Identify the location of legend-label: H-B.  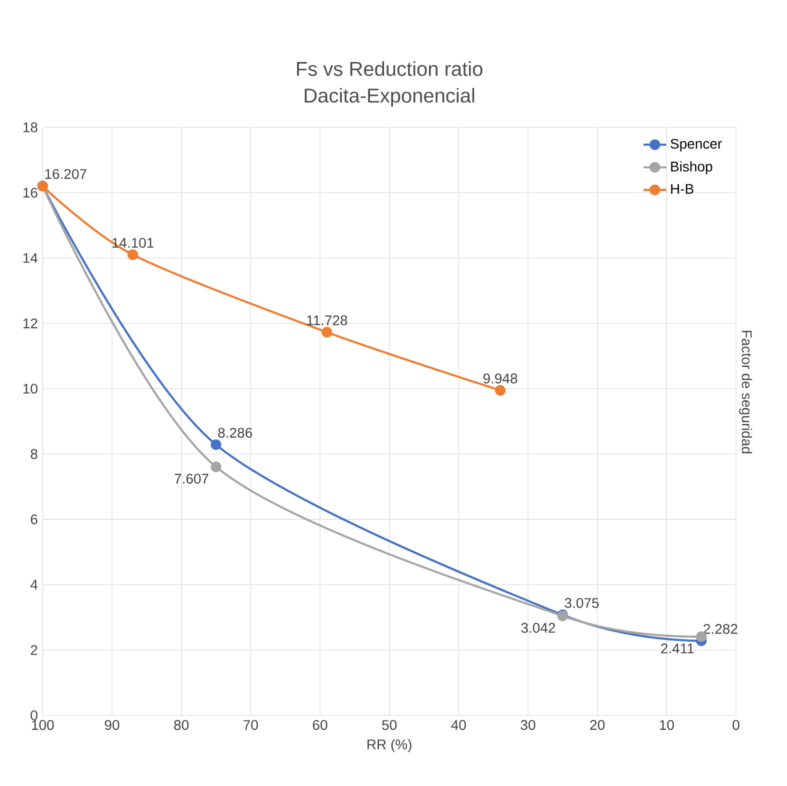
(682, 189).